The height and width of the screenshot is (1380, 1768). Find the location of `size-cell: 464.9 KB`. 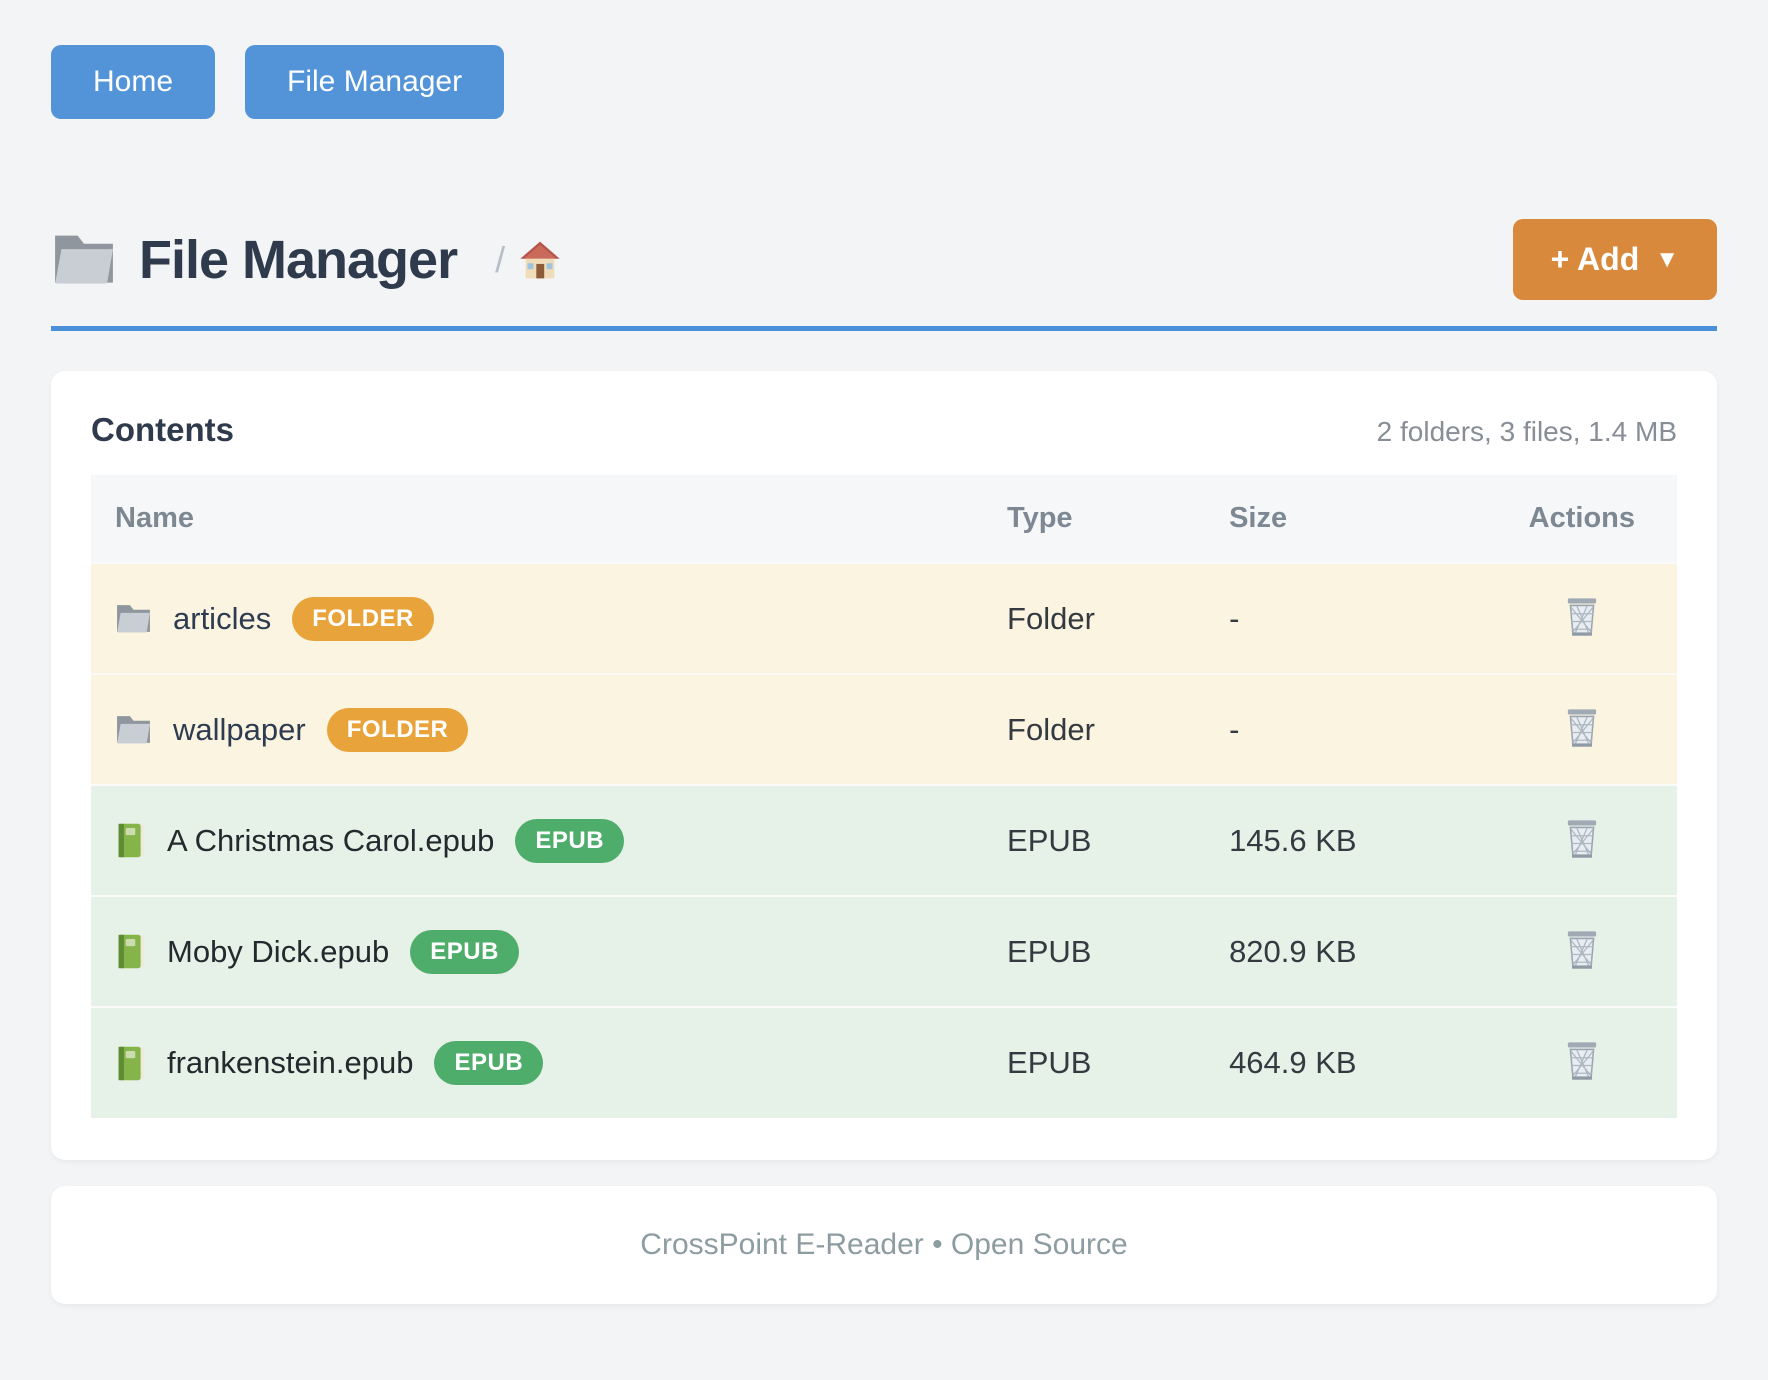

size-cell: 464.9 KB is located at coordinates (1352, 1062).